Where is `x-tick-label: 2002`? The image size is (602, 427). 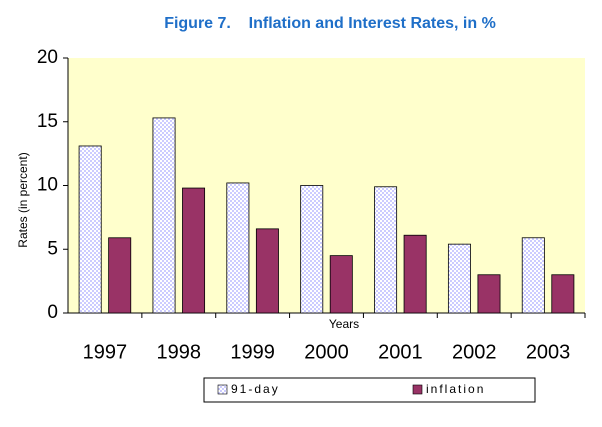 x-tick-label: 2002 is located at coordinates (474, 352).